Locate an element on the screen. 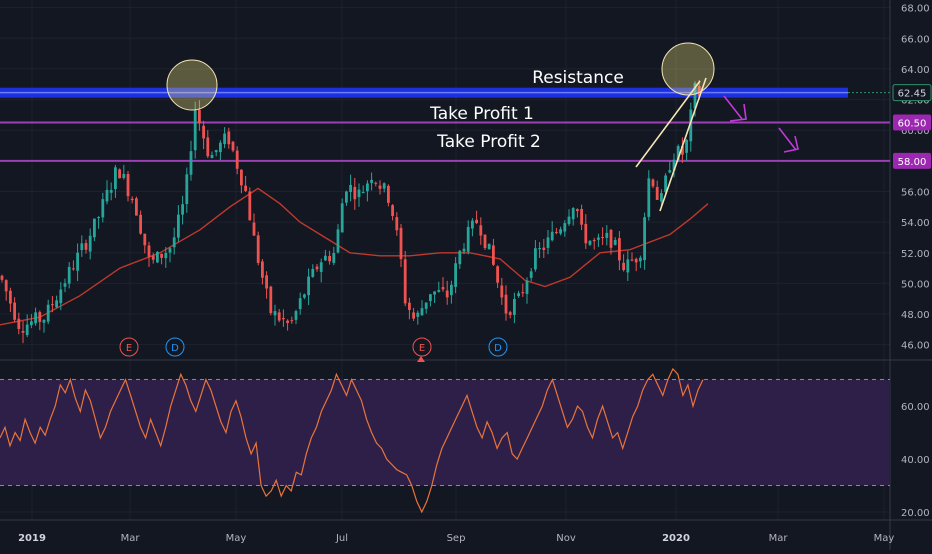 The image size is (932, 554). price-tick-label: 60.00 is located at coordinates (915, 131).